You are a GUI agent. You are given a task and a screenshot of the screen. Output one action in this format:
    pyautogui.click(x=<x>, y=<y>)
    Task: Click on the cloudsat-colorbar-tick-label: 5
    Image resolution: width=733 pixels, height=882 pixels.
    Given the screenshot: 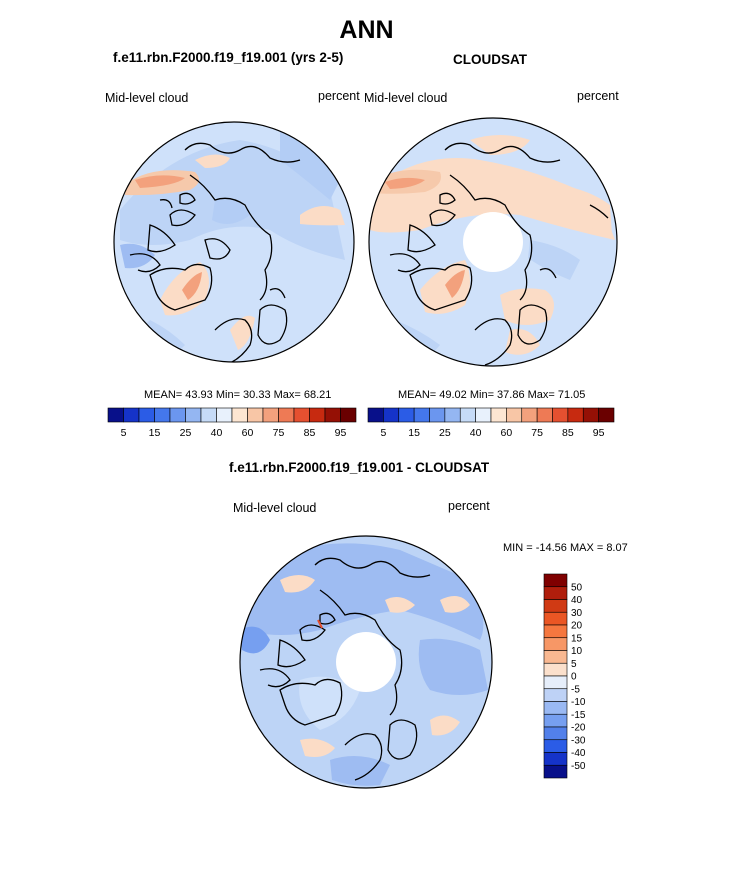 What is the action you would take?
    pyautogui.click(x=383, y=433)
    